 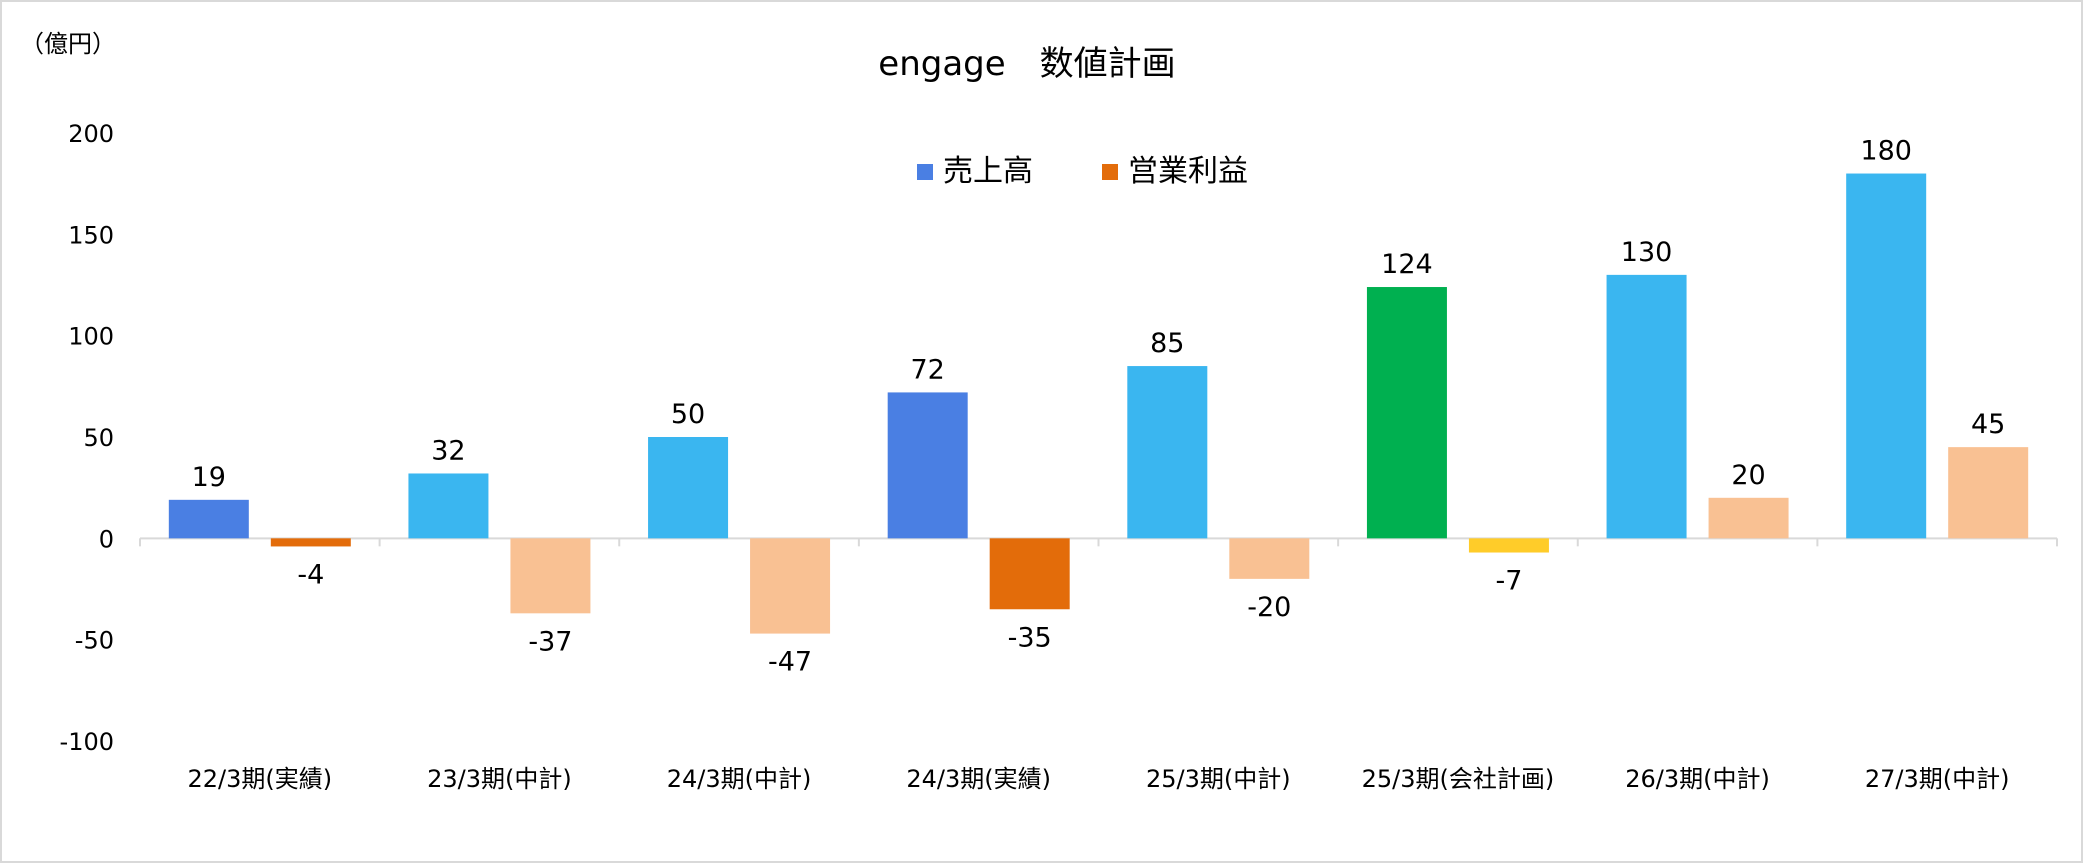 I want to click on data-label: 32, so click(x=448, y=450).